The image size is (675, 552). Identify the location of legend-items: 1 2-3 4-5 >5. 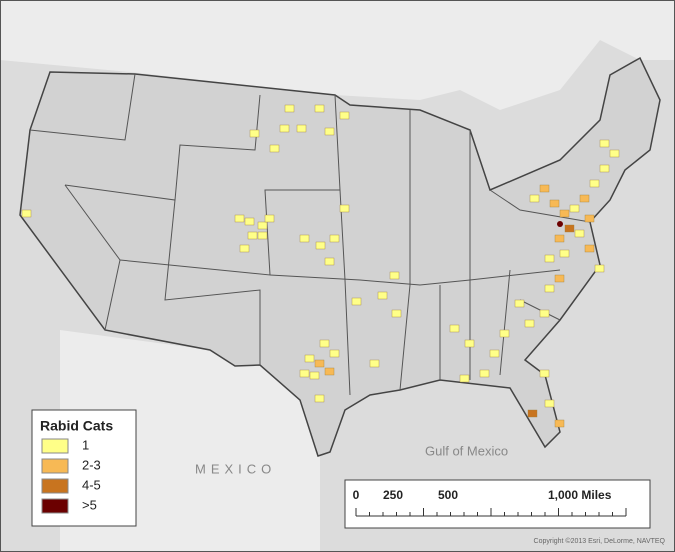
(71, 475).